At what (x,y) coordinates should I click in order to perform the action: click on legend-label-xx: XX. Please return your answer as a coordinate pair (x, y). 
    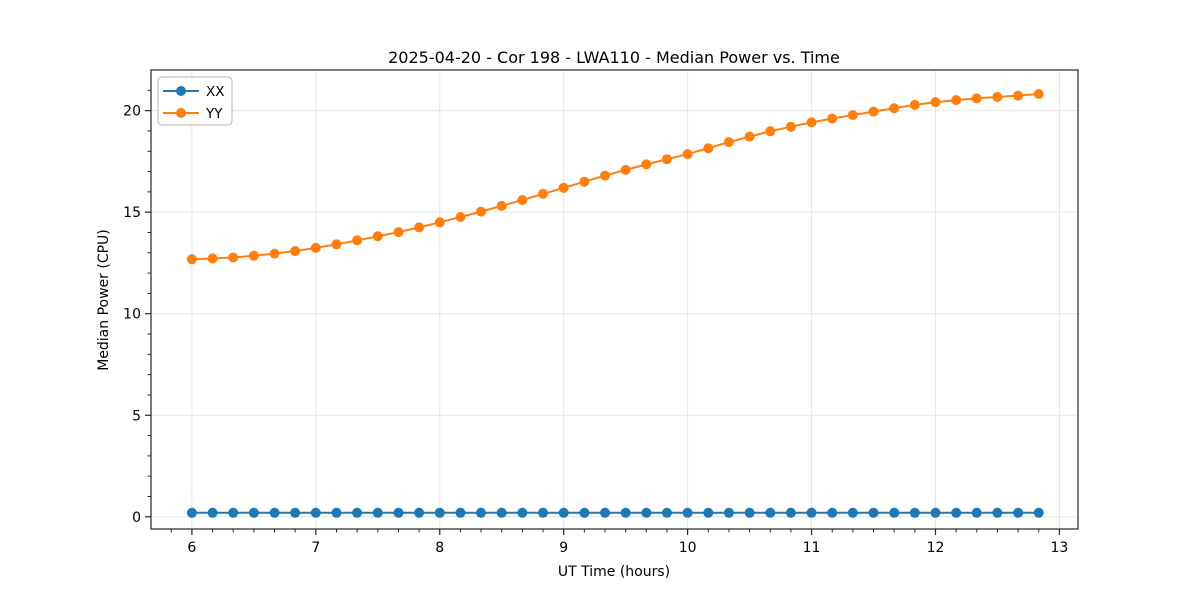
    Looking at the image, I should click on (215, 92).